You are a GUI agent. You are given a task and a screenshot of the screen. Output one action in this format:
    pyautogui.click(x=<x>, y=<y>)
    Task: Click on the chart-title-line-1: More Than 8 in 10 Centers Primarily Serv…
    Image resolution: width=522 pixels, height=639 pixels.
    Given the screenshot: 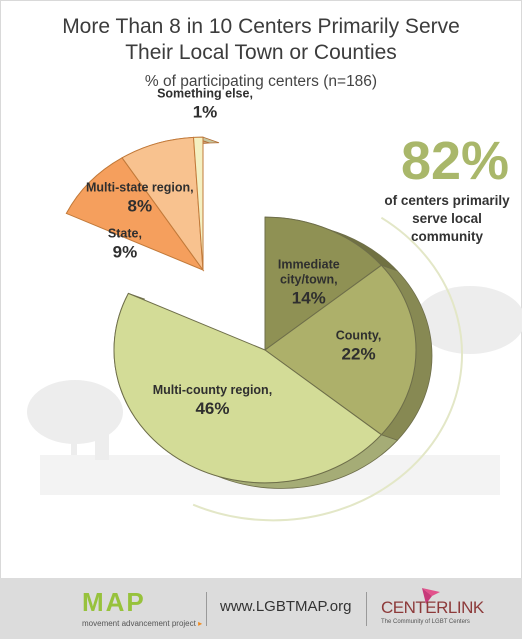 What is the action you would take?
    pyautogui.click(x=261, y=26)
    